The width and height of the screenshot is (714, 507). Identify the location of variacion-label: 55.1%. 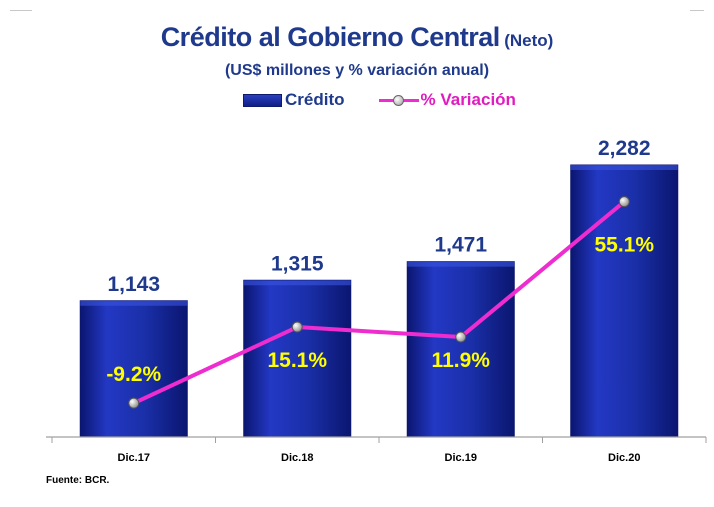
(624, 245).